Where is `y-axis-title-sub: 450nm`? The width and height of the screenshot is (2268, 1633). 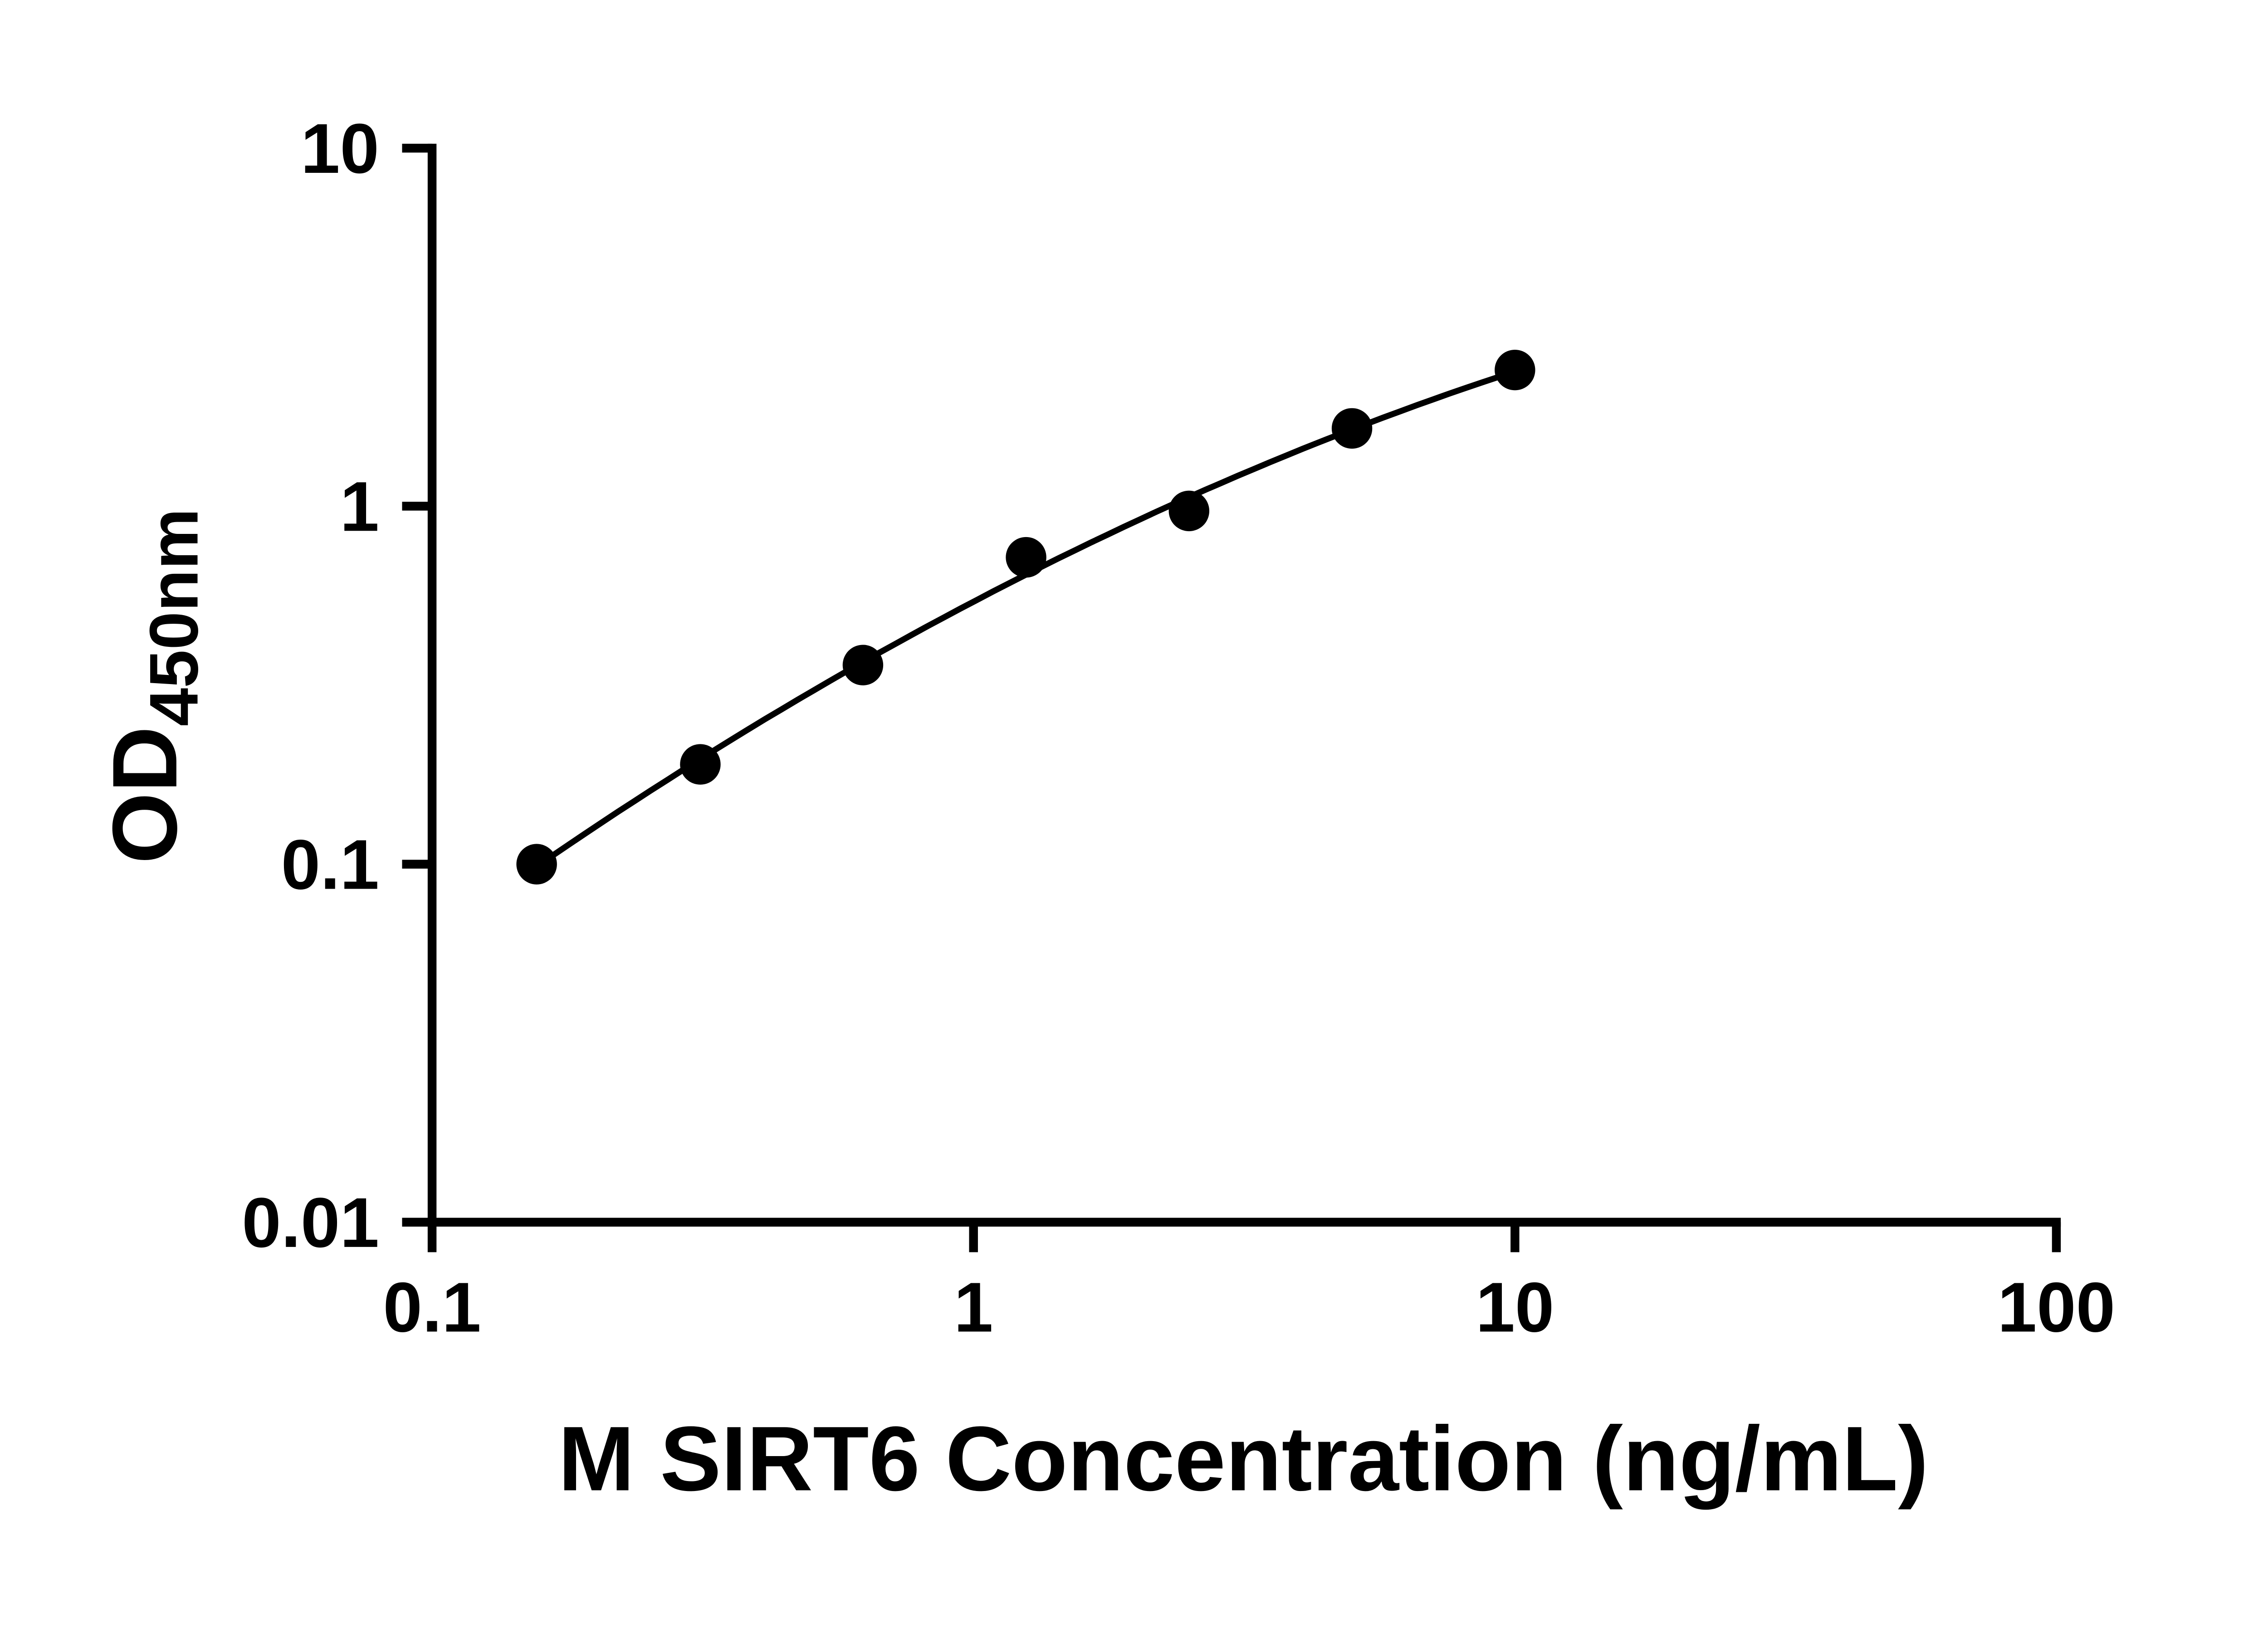
y-axis-title-sub: 450nm is located at coordinates (174, 617).